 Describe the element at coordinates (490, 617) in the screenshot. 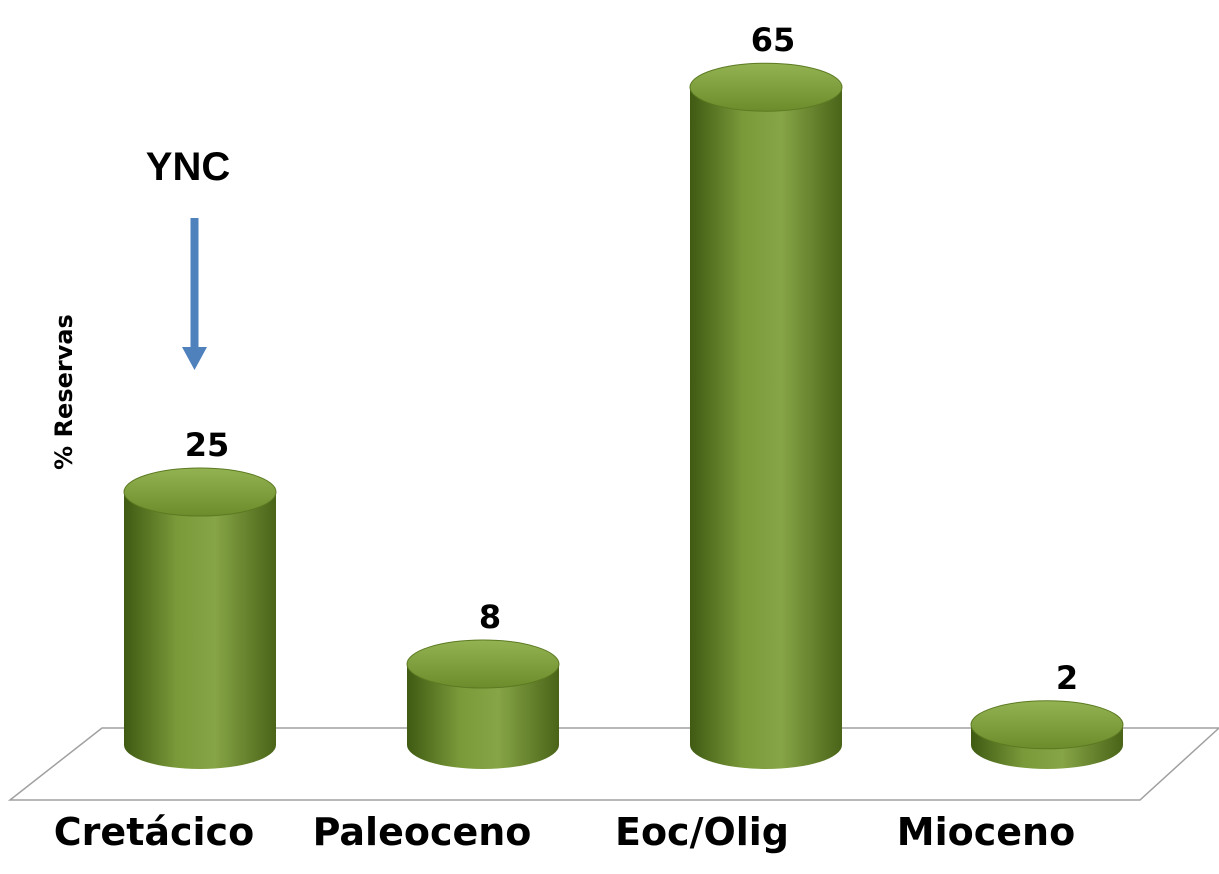

I see `data-label: 8` at that location.